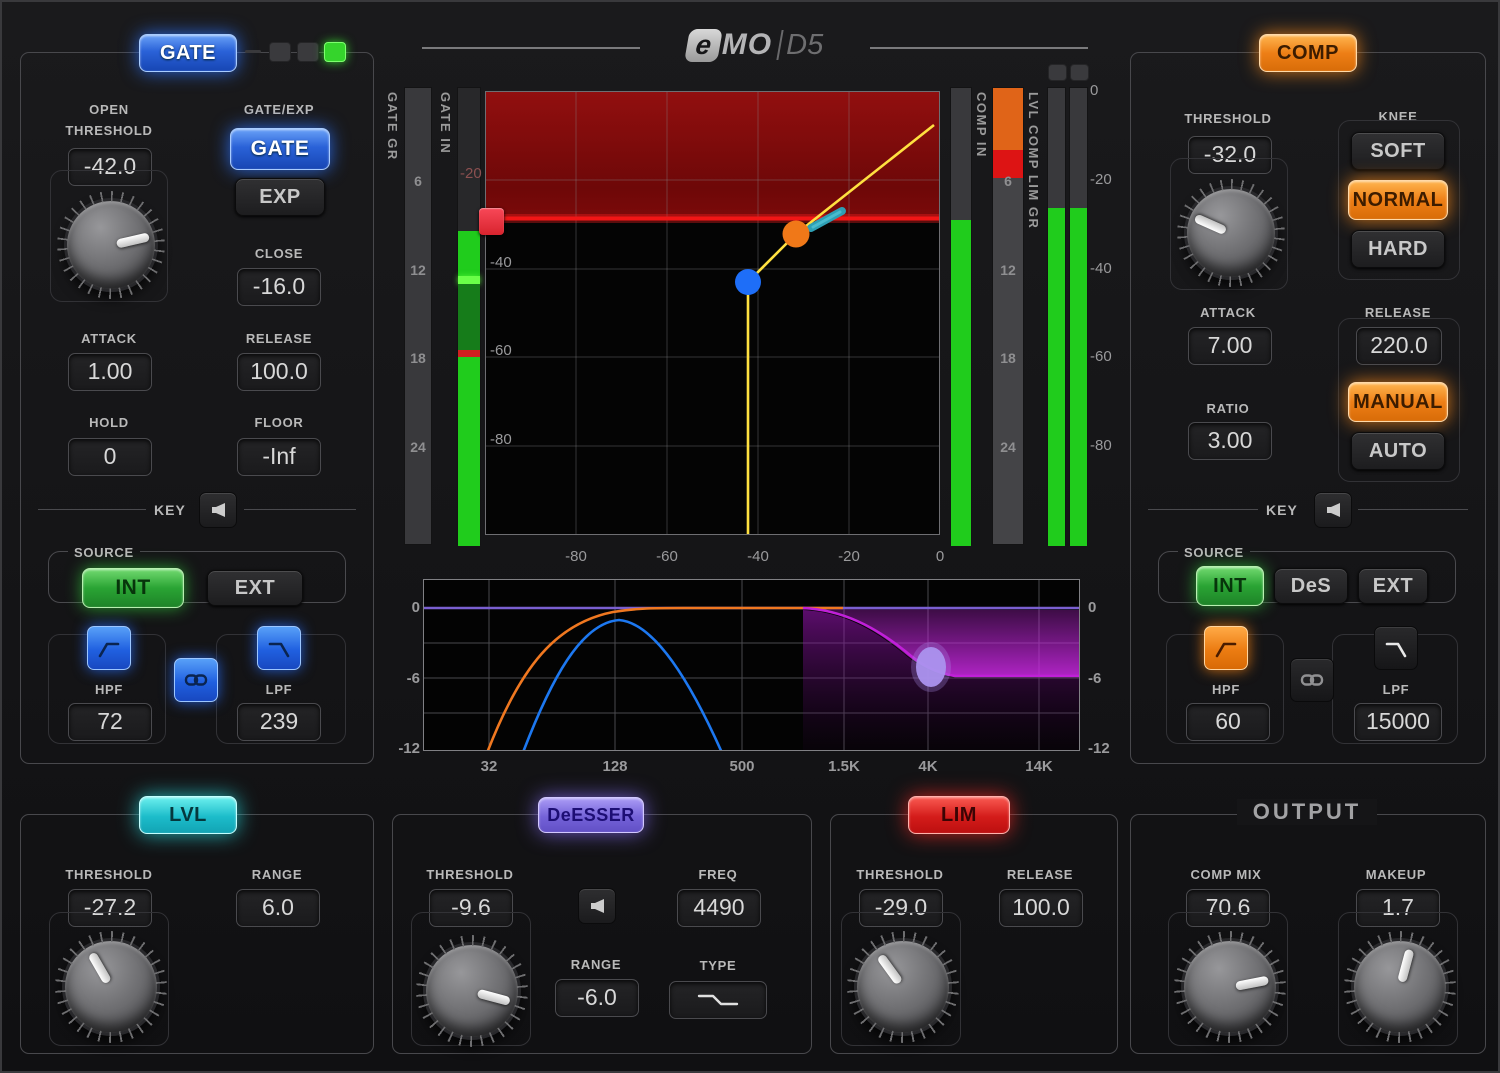  I want to click on limiter-threshold-line, so click(712, 218).